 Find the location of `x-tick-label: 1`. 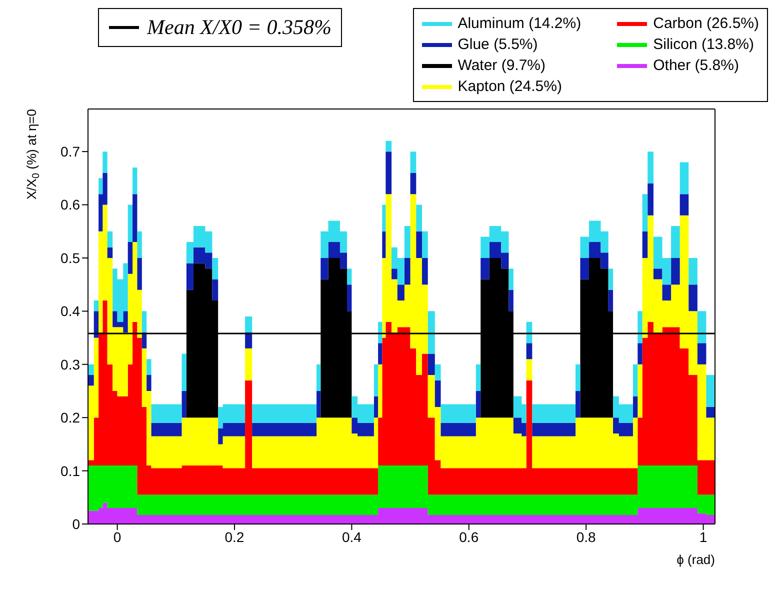

x-tick-label: 1 is located at coordinates (703, 536).